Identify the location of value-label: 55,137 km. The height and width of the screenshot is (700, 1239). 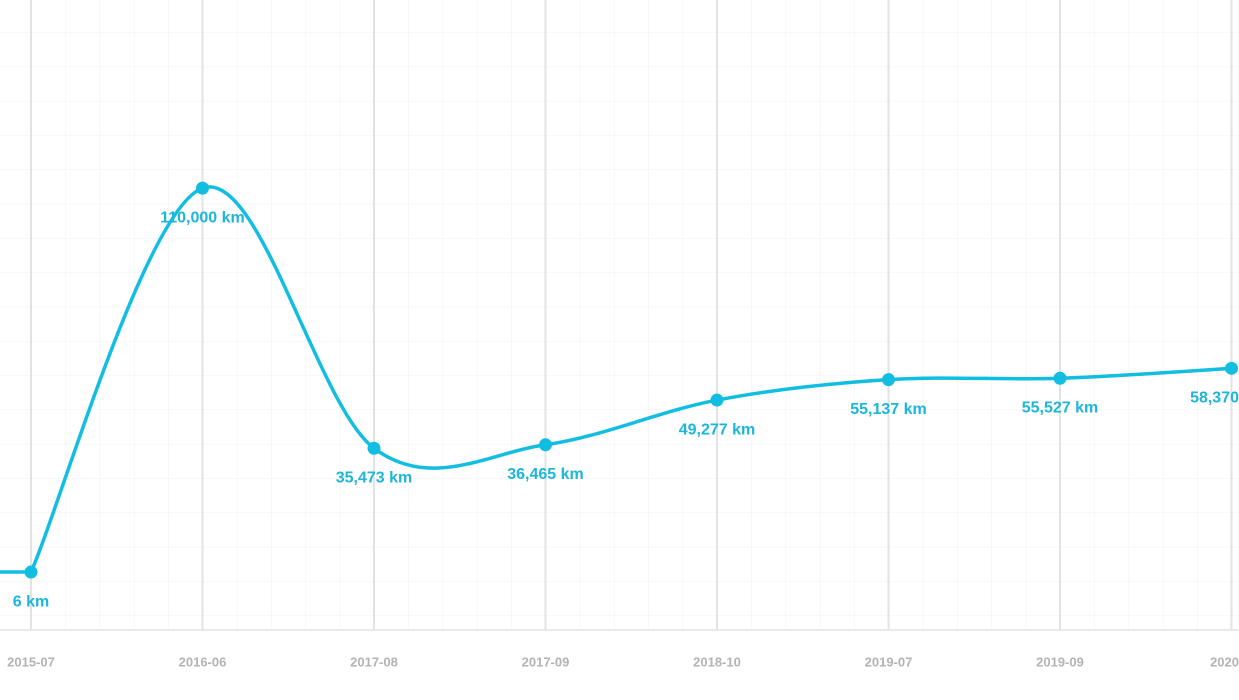
(888, 409).